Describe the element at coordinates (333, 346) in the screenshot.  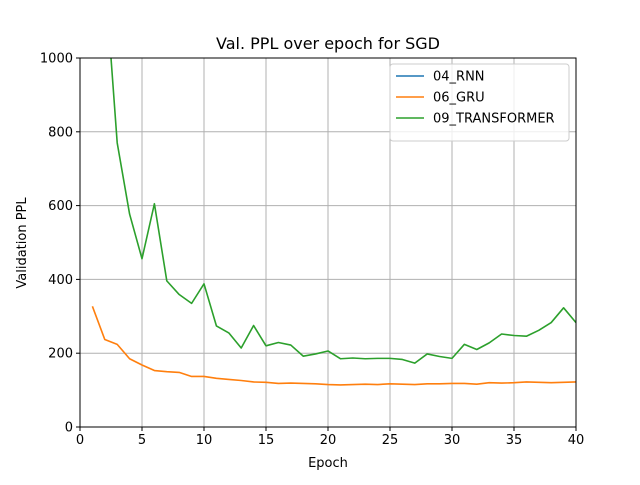
I see `series-line-06-gru` at that location.